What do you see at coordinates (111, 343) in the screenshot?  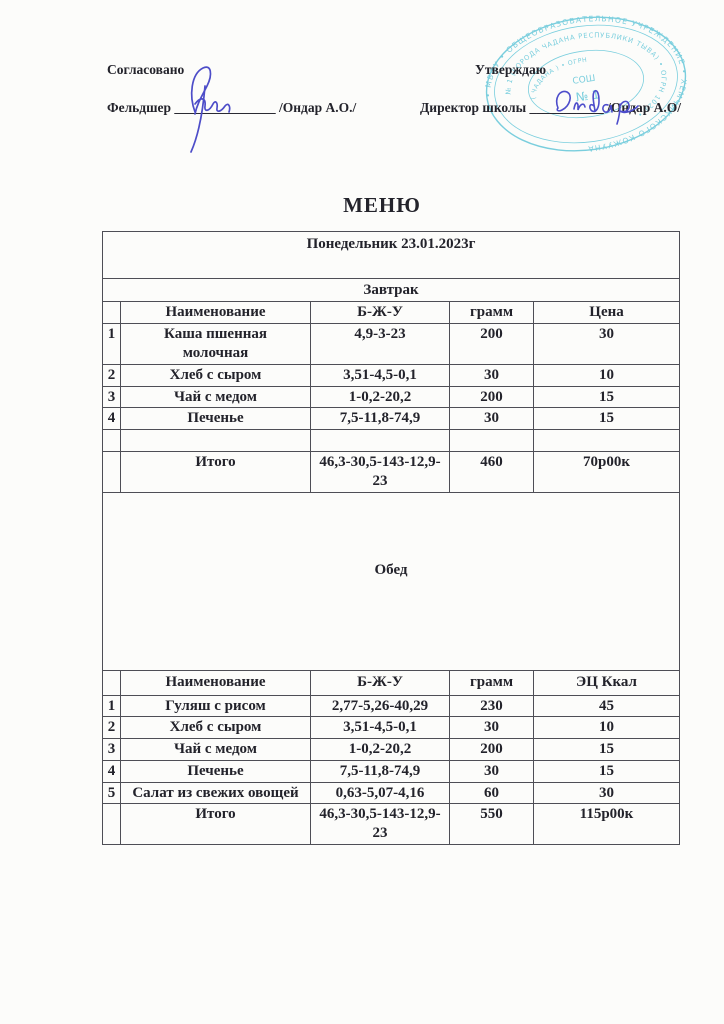 I see `cell-num: 1` at bounding box center [111, 343].